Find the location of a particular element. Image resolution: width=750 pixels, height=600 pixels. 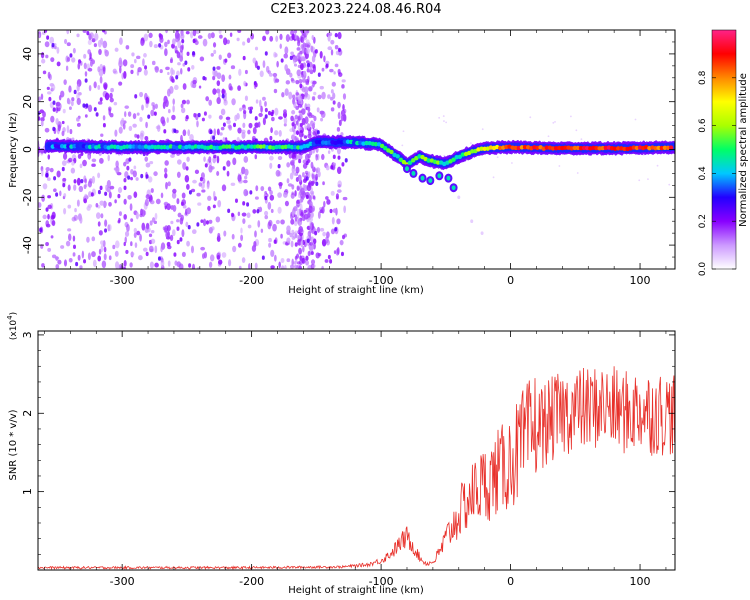

branch-blob is located at coordinates (472, 221).